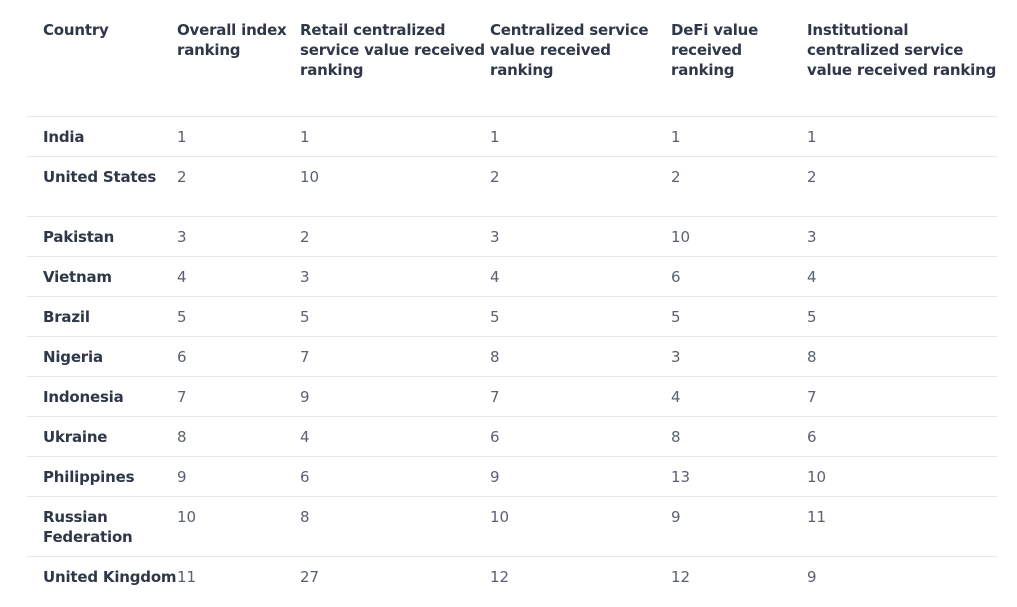 The height and width of the screenshot is (607, 1017). I want to click on defi-rank-cell: 13, so click(739, 476).